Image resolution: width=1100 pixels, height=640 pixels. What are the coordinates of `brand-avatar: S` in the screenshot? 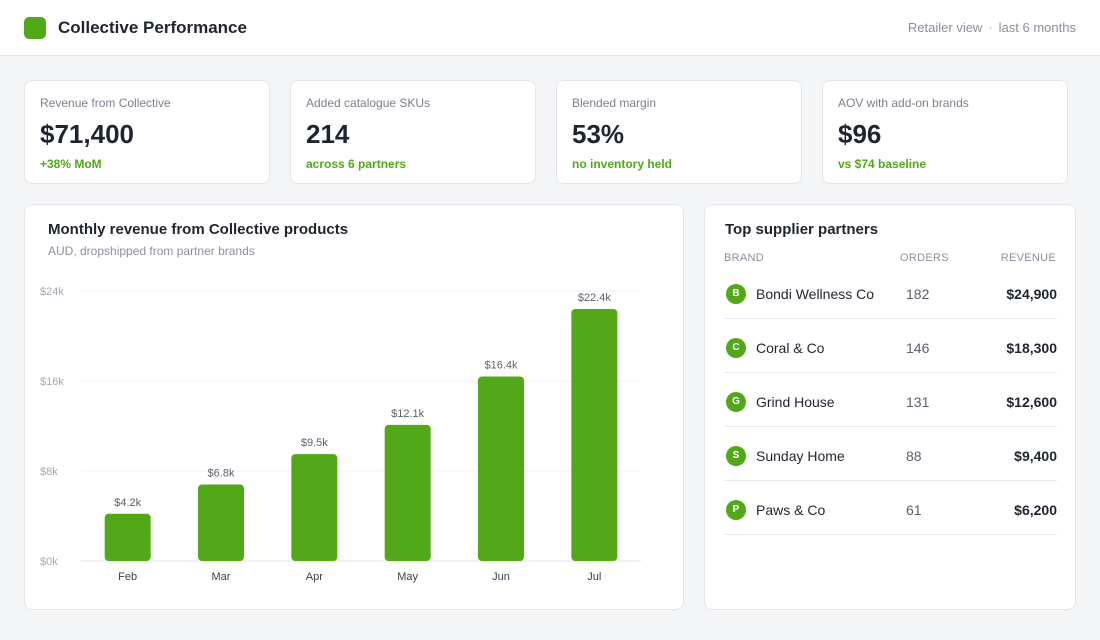 It's located at (736, 456).